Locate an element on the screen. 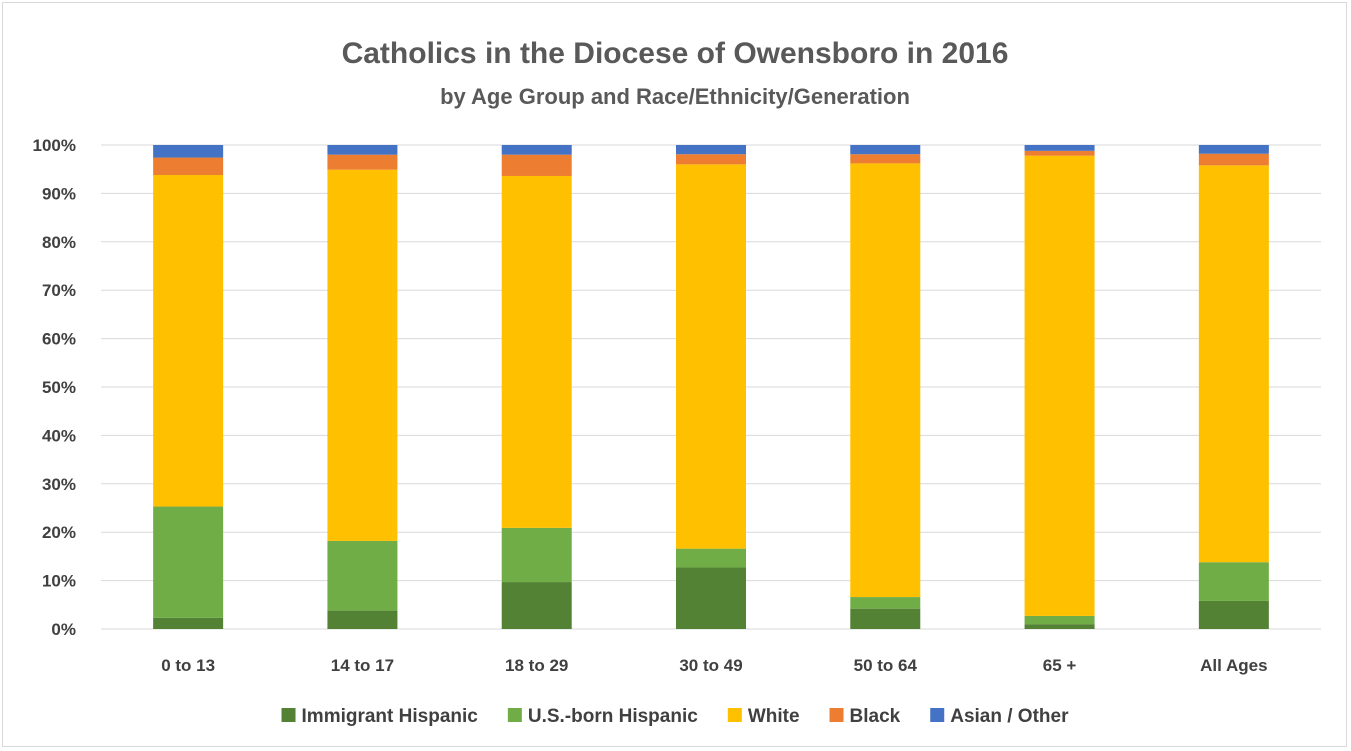 The width and height of the screenshot is (1351, 751). y-tick-label: 10% is located at coordinates (59, 581).